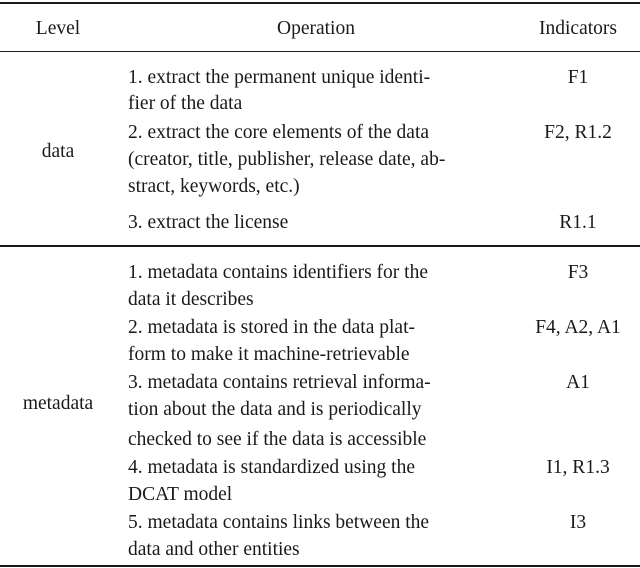 Image resolution: width=640 pixels, height=568 pixels. What do you see at coordinates (191, 299) in the screenshot?
I see `operation-line: data it describes` at bounding box center [191, 299].